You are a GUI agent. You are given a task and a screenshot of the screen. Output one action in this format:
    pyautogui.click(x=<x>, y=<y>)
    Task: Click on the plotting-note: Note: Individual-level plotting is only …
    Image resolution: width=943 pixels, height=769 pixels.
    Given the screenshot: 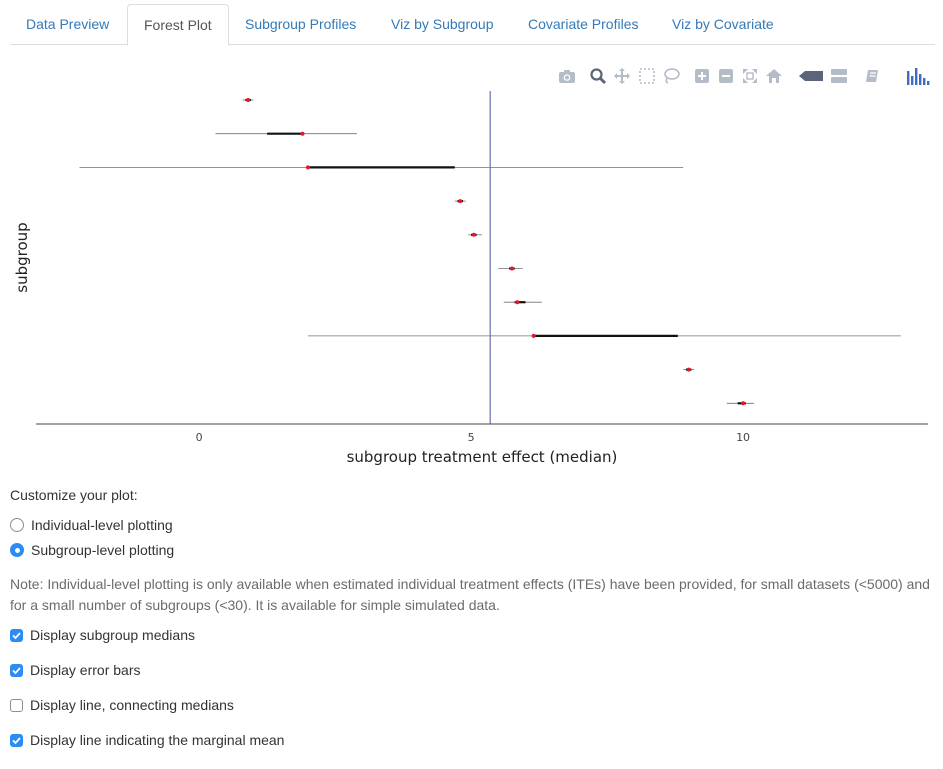 What is the action you would take?
    pyautogui.click(x=470, y=594)
    